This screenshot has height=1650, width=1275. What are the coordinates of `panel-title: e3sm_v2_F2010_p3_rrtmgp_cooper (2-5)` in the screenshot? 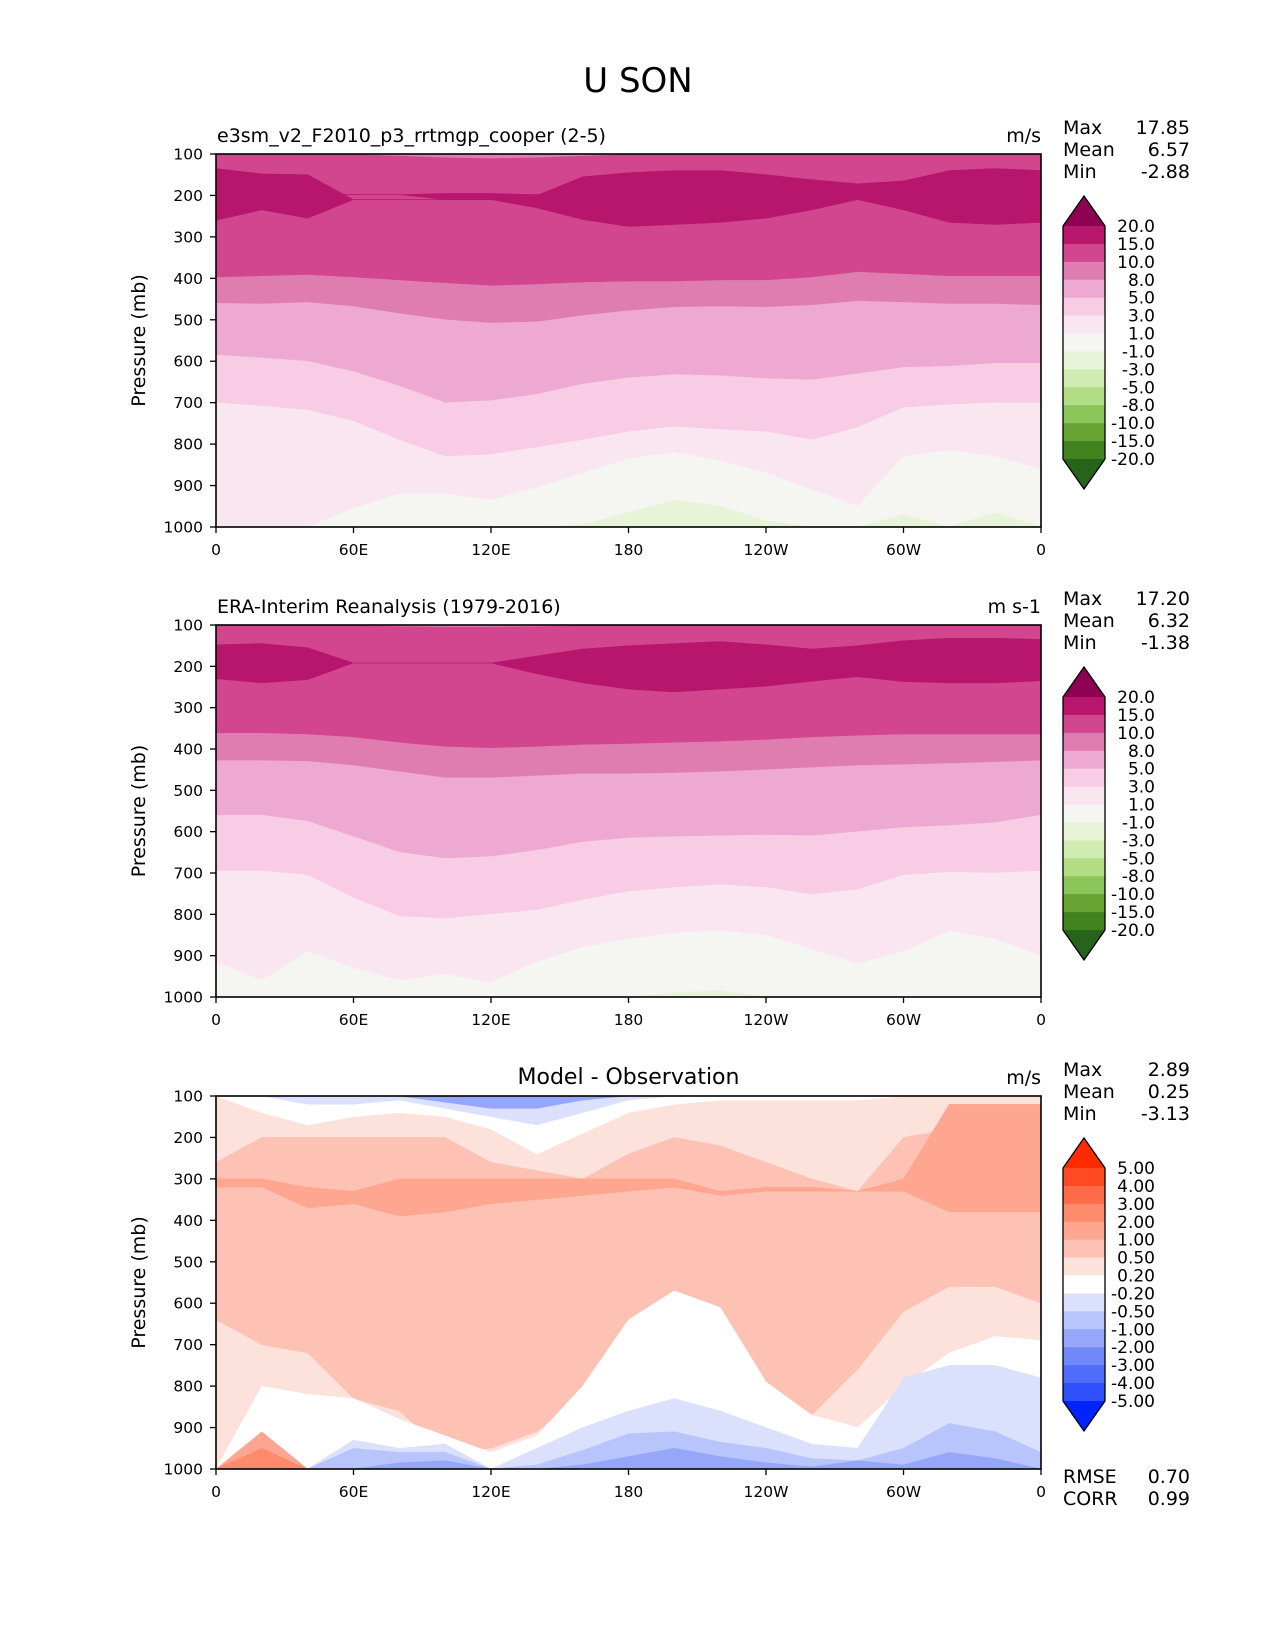 It's located at (411, 136).